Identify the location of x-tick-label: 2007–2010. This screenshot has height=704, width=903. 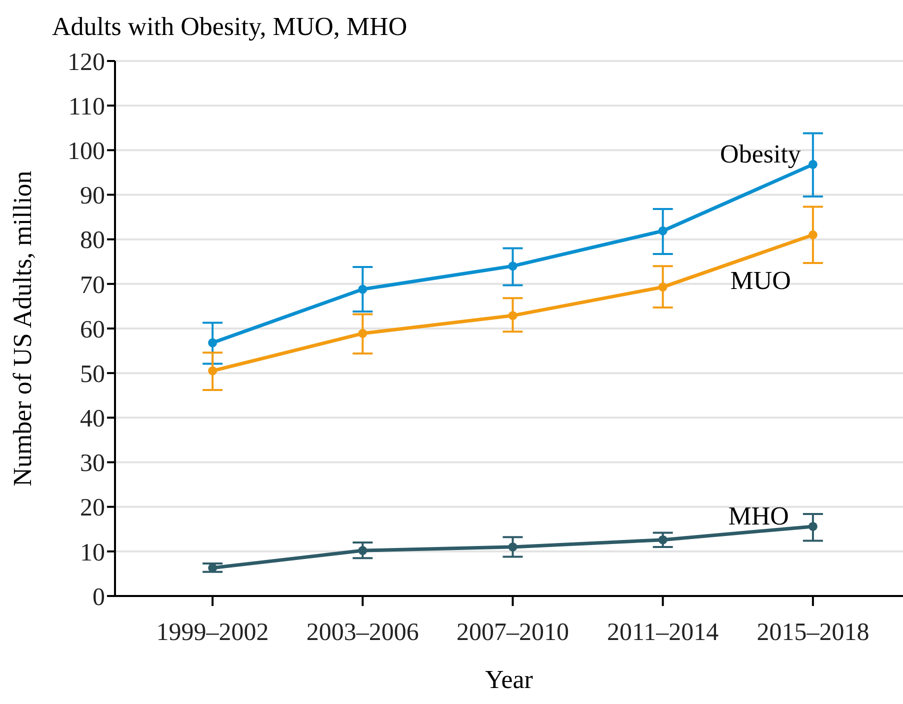
(512, 632).